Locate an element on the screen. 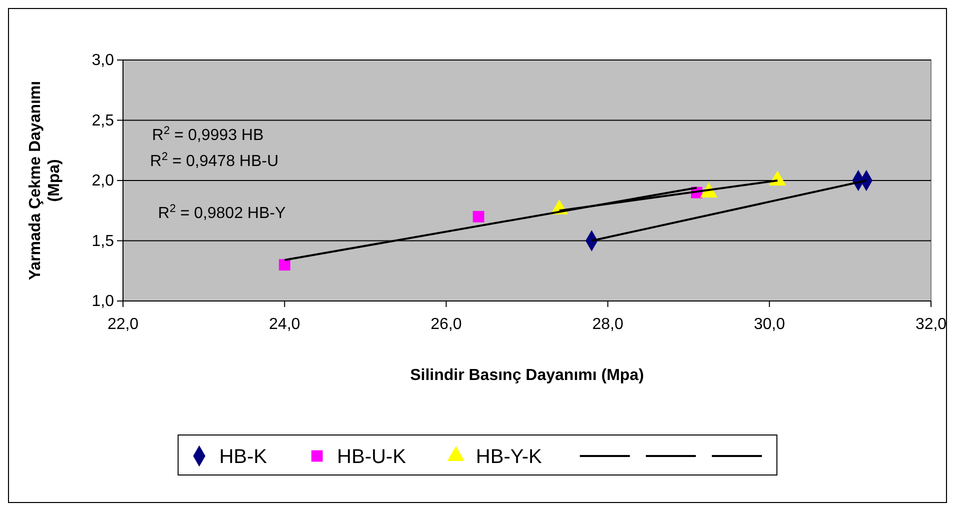  x-axis-title: Silindir Basınç Dayanımı (Mpa) is located at coordinates (527, 375).